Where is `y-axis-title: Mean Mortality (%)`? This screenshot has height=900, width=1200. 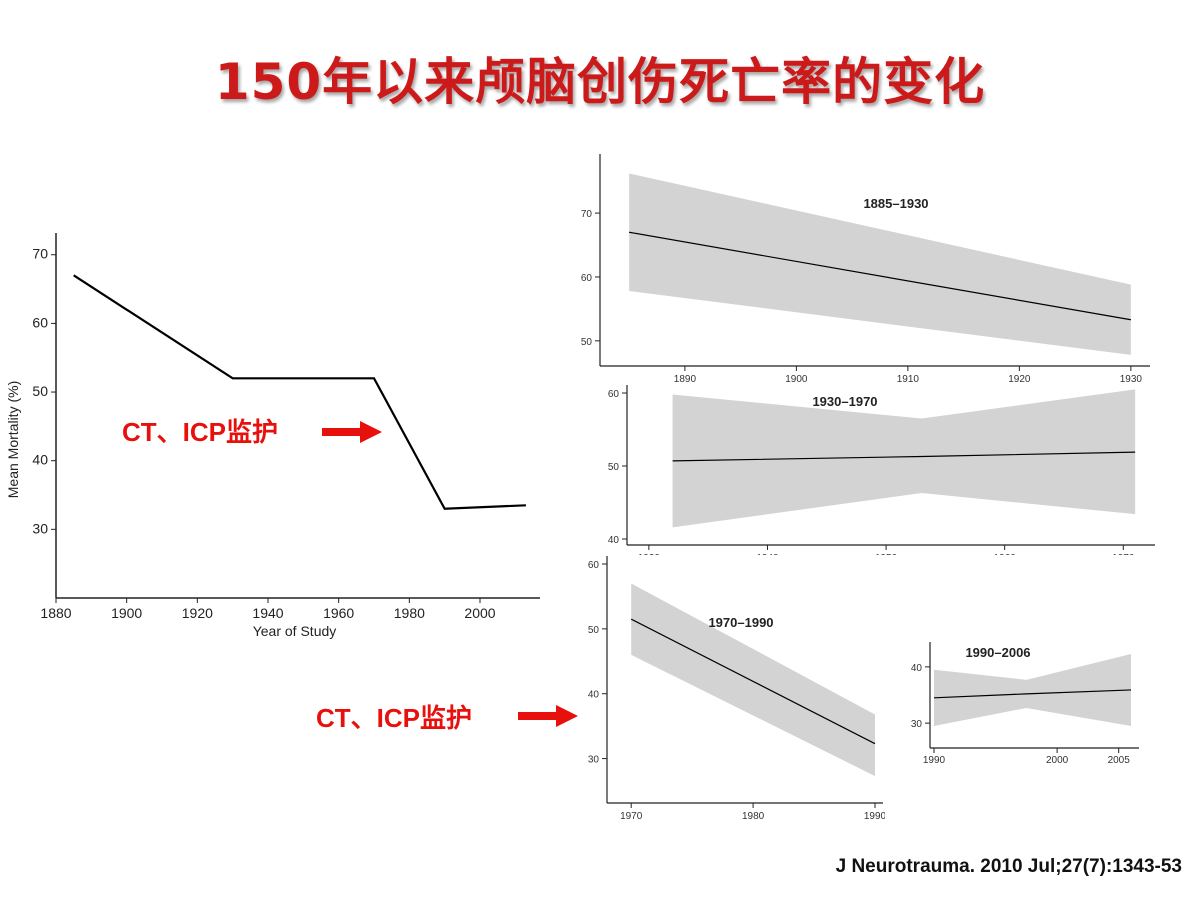
y-axis-title: Mean Mortality (%) is located at coordinates (13, 439).